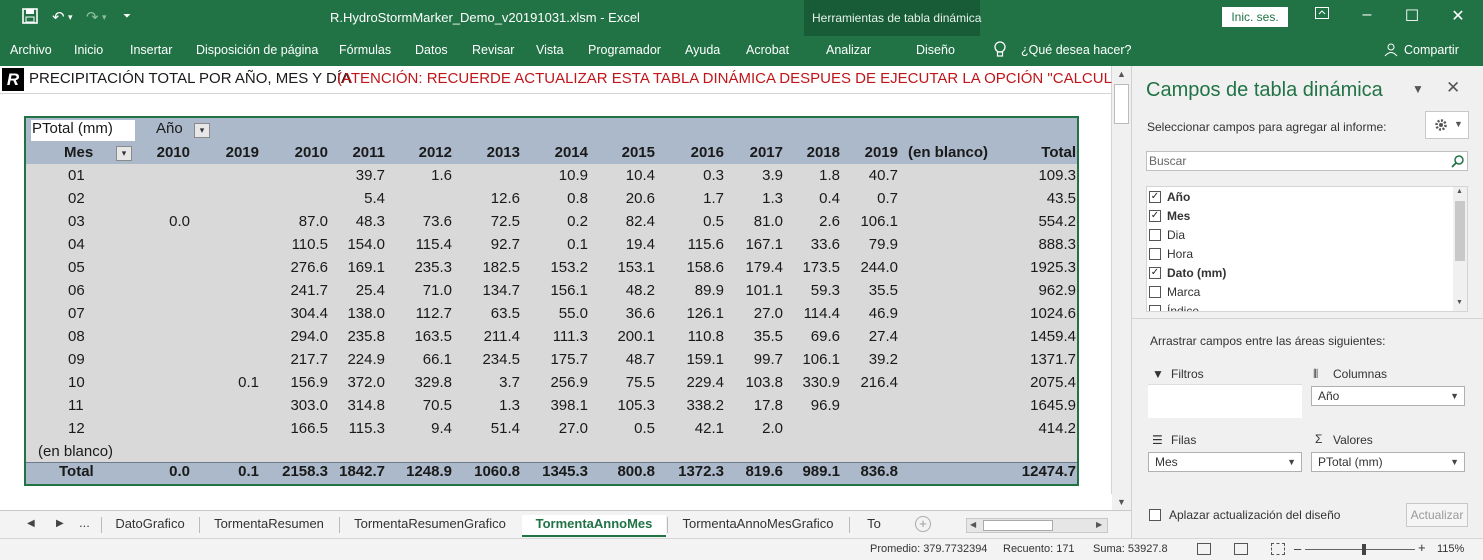  Describe the element at coordinates (772, 428) in the screenshot. I see `pivot-cell: 2.0` at that location.